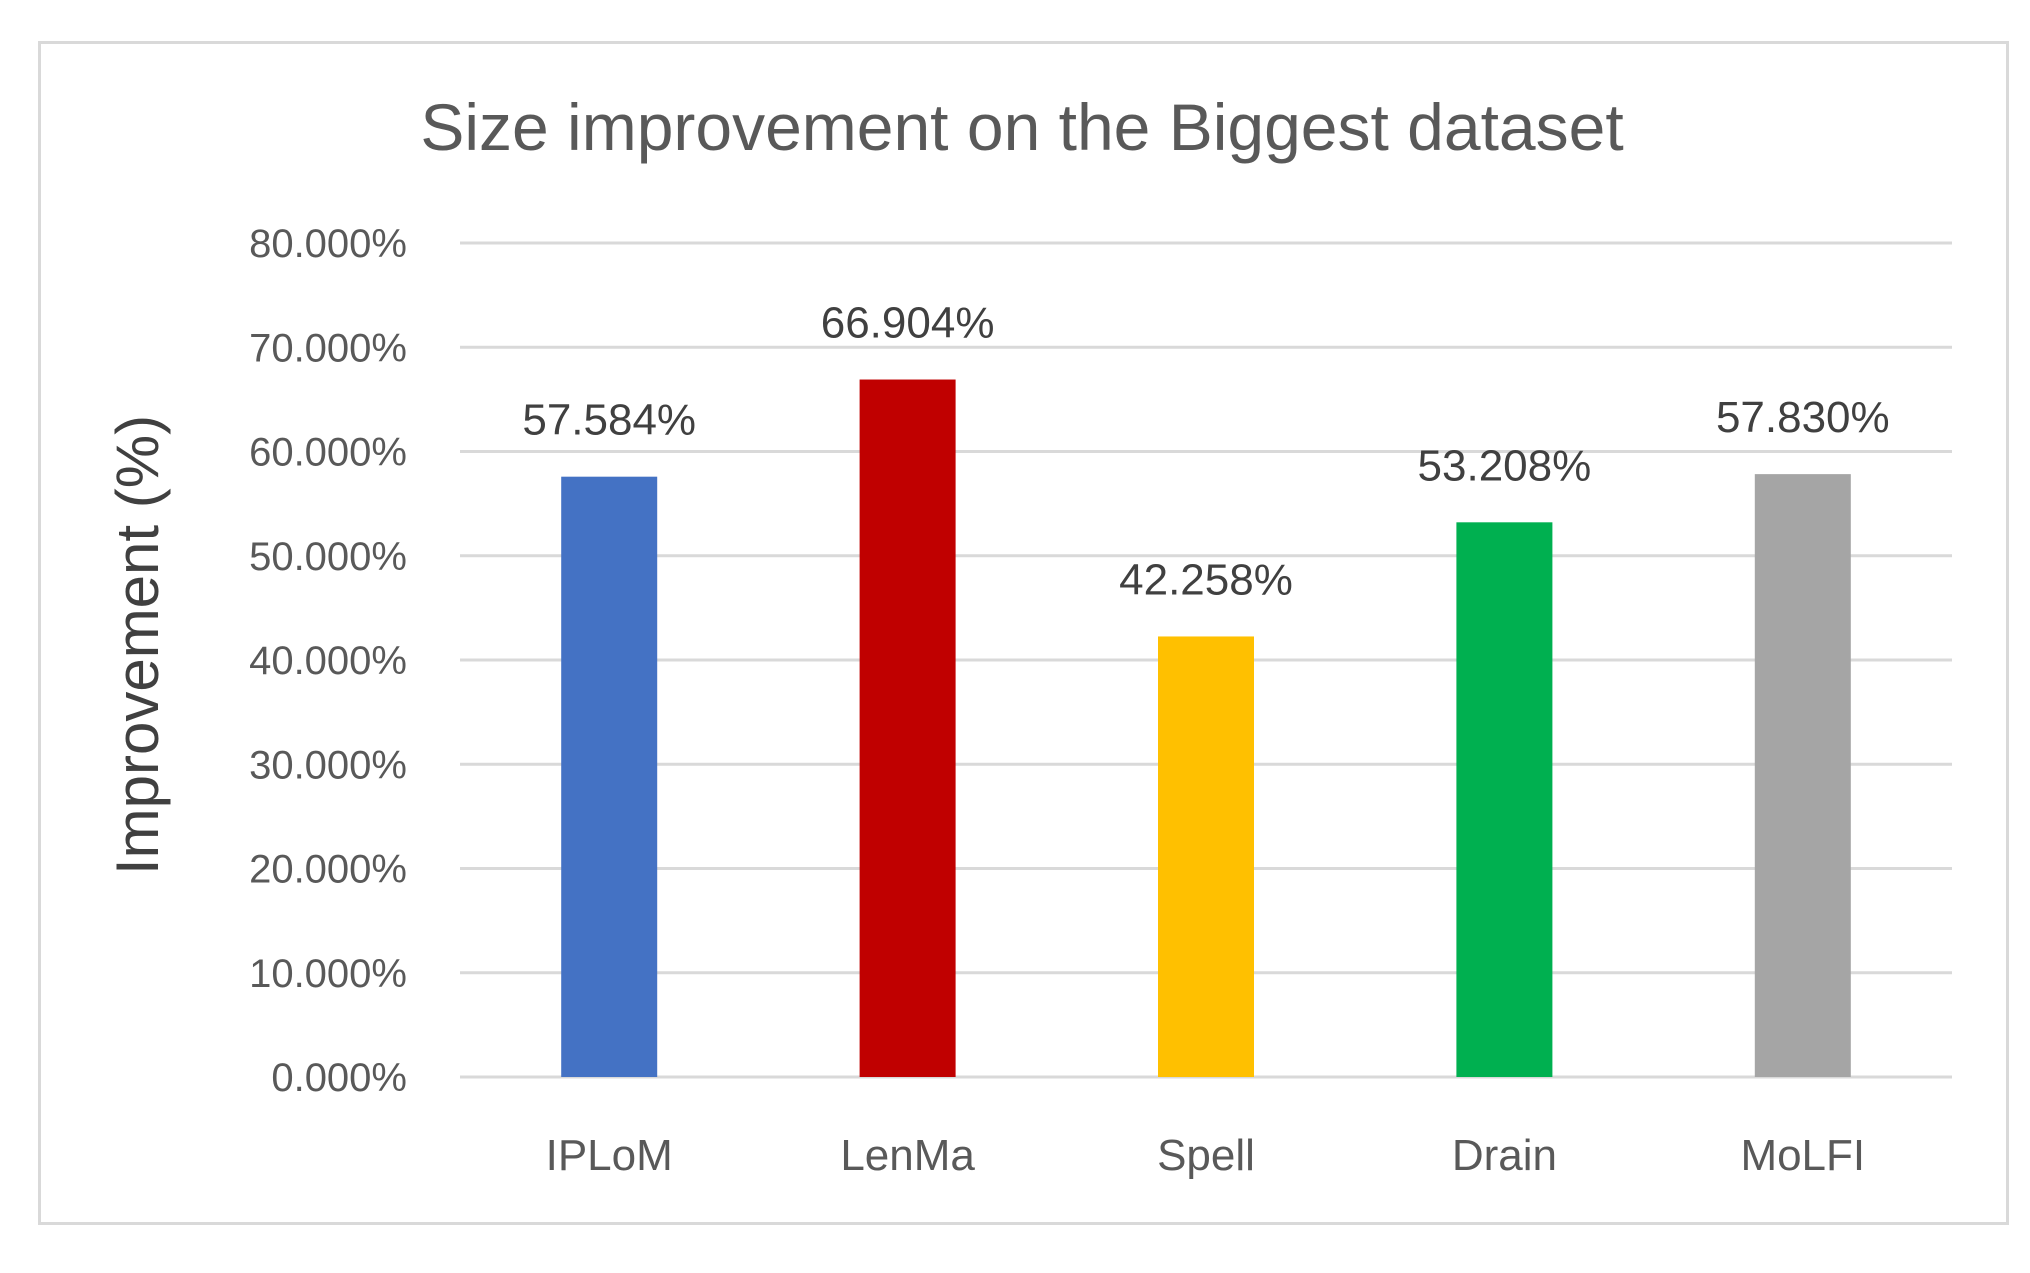 This screenshot has width=2030, height=1273. What do you see at coordinates (1504, 1155) in the screenshot?
I see `x-category-label-drain: Drain` at bounding box center [1504, 1155].